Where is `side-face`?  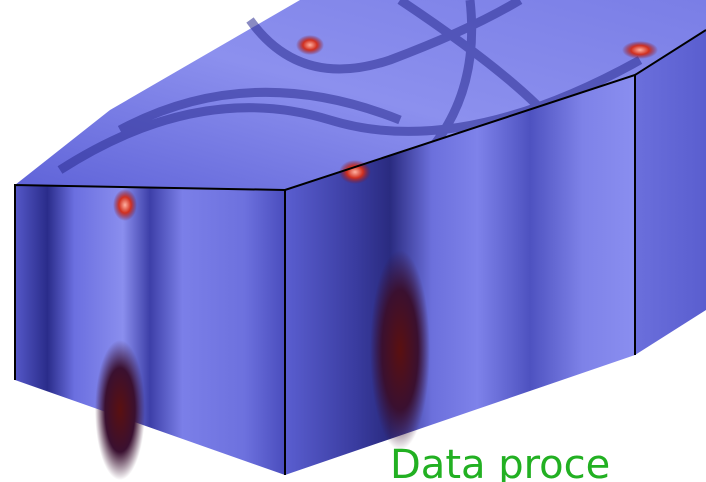 side-face is located at coordinates (670, 192).